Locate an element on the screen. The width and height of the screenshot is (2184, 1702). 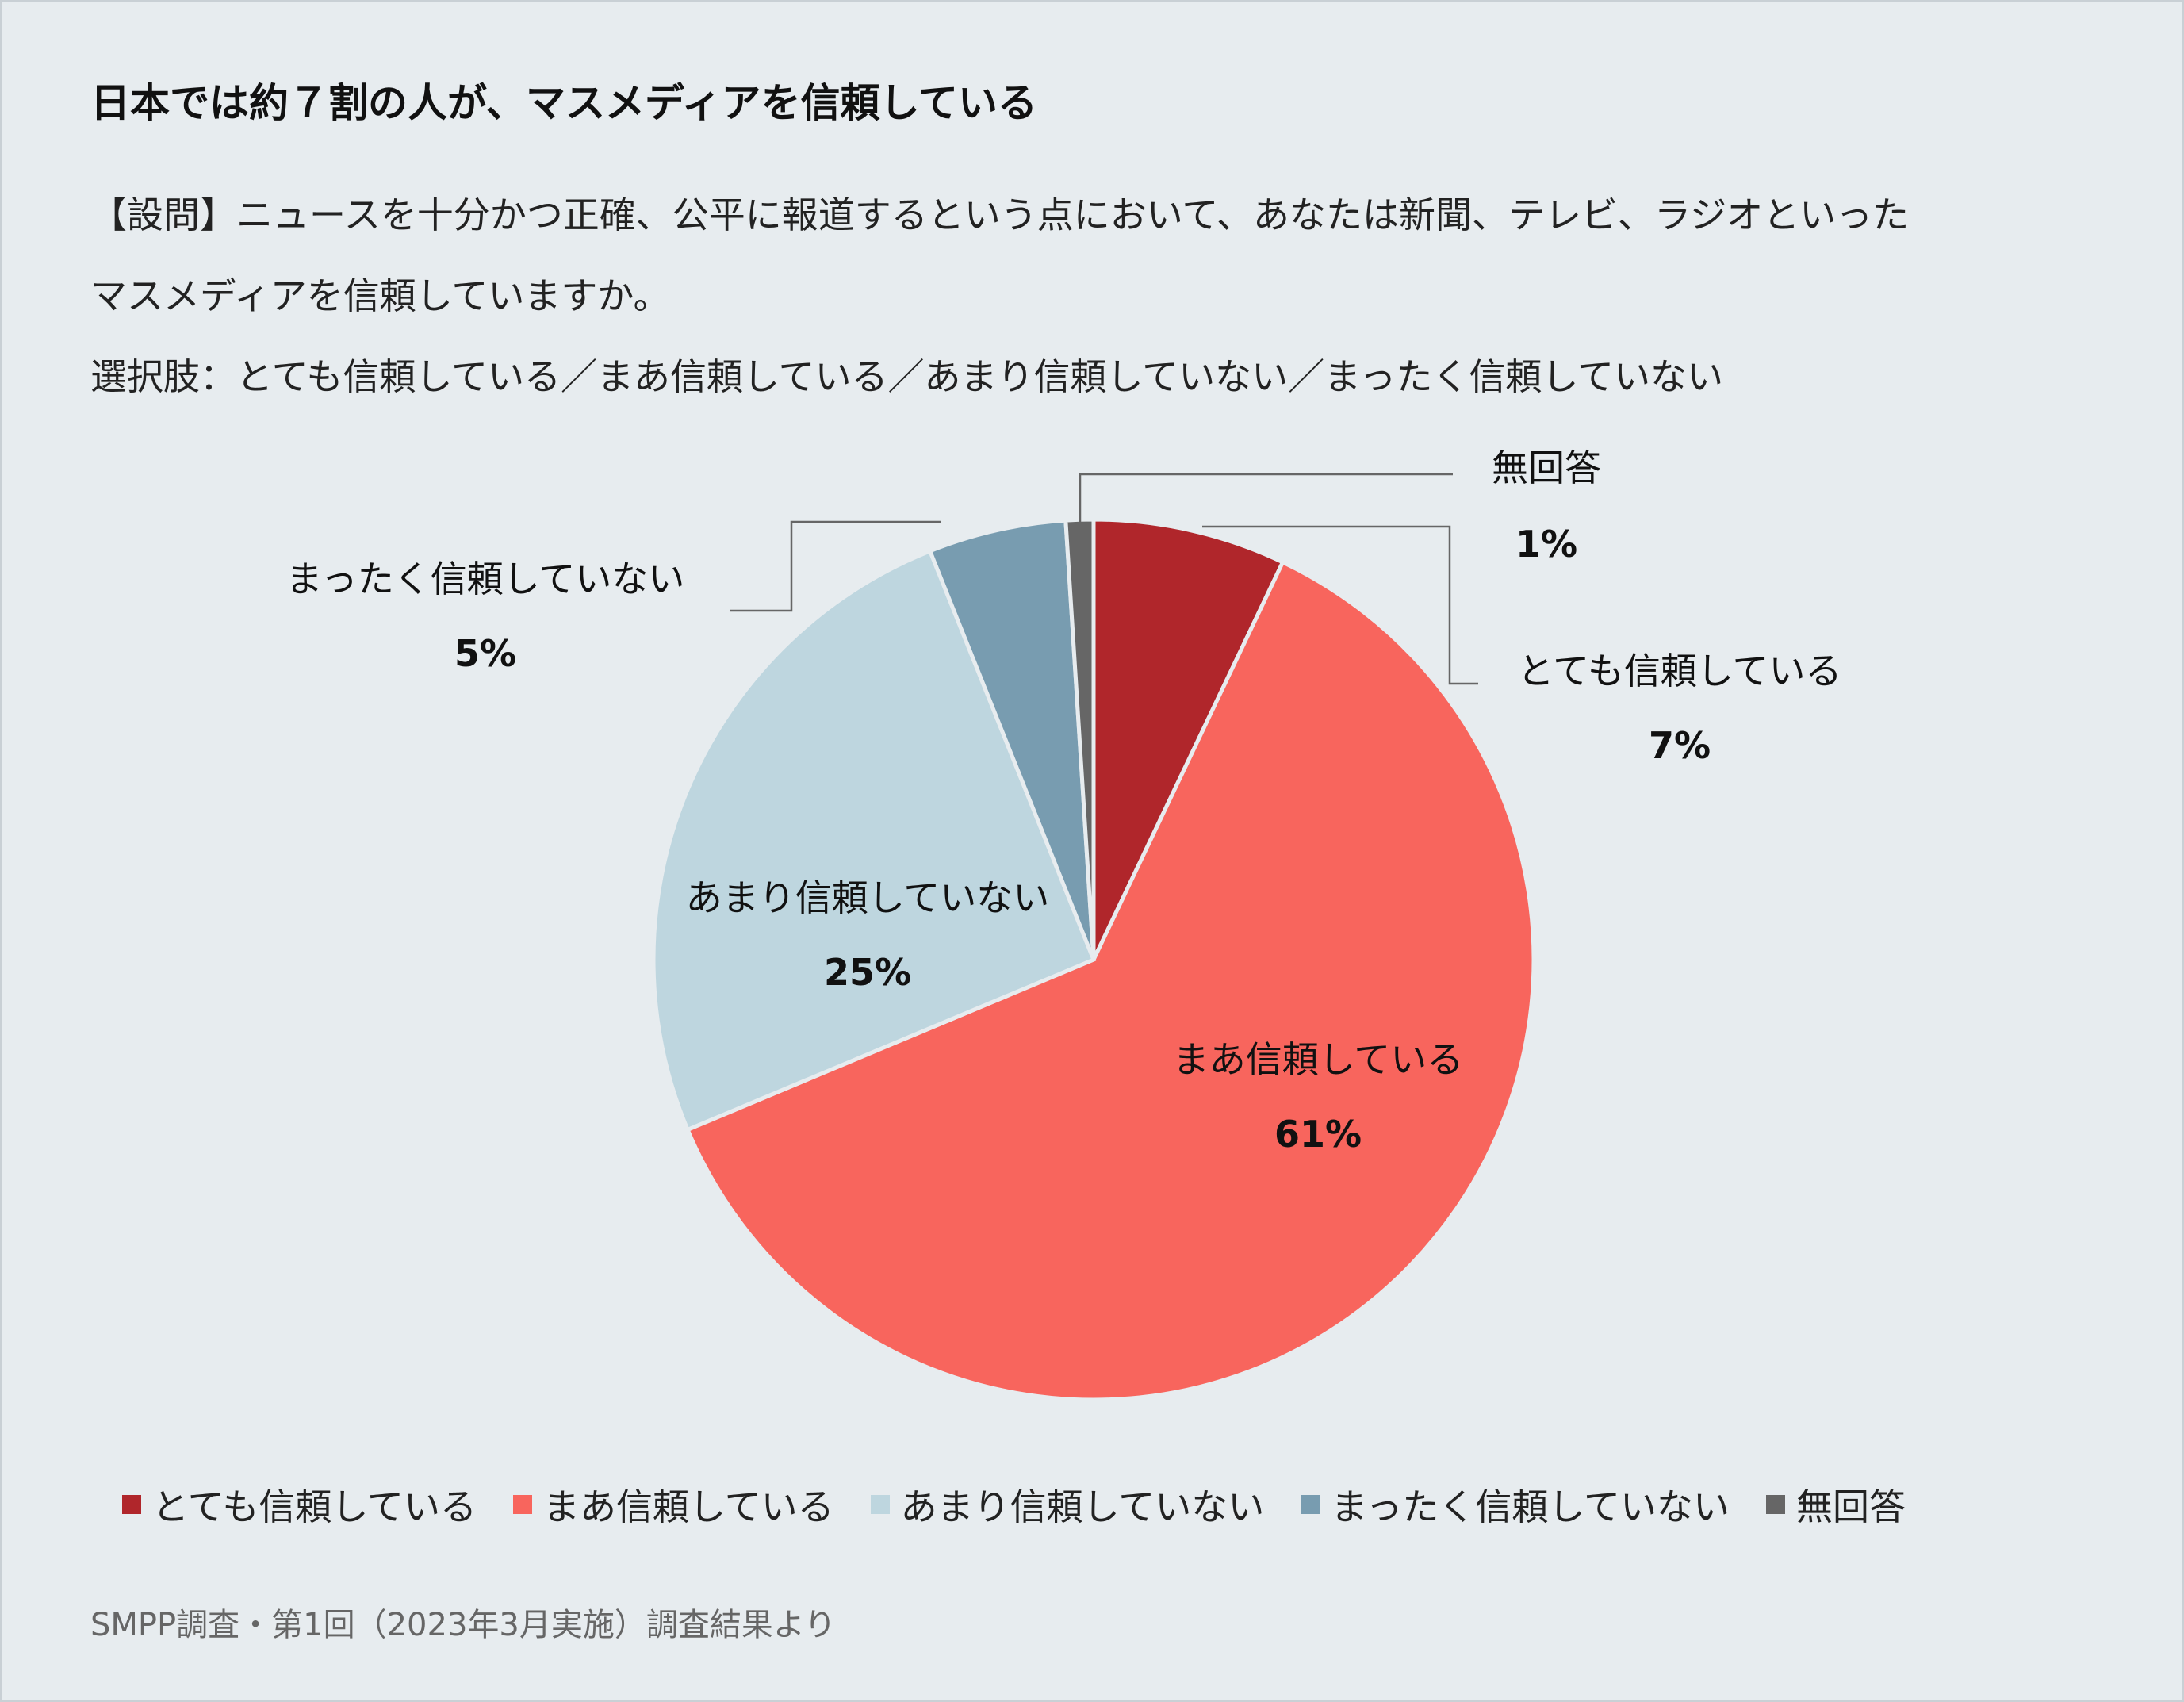
legend-item-somewhat-trust: まあ信頼している is located at coordinates (673, 1504).